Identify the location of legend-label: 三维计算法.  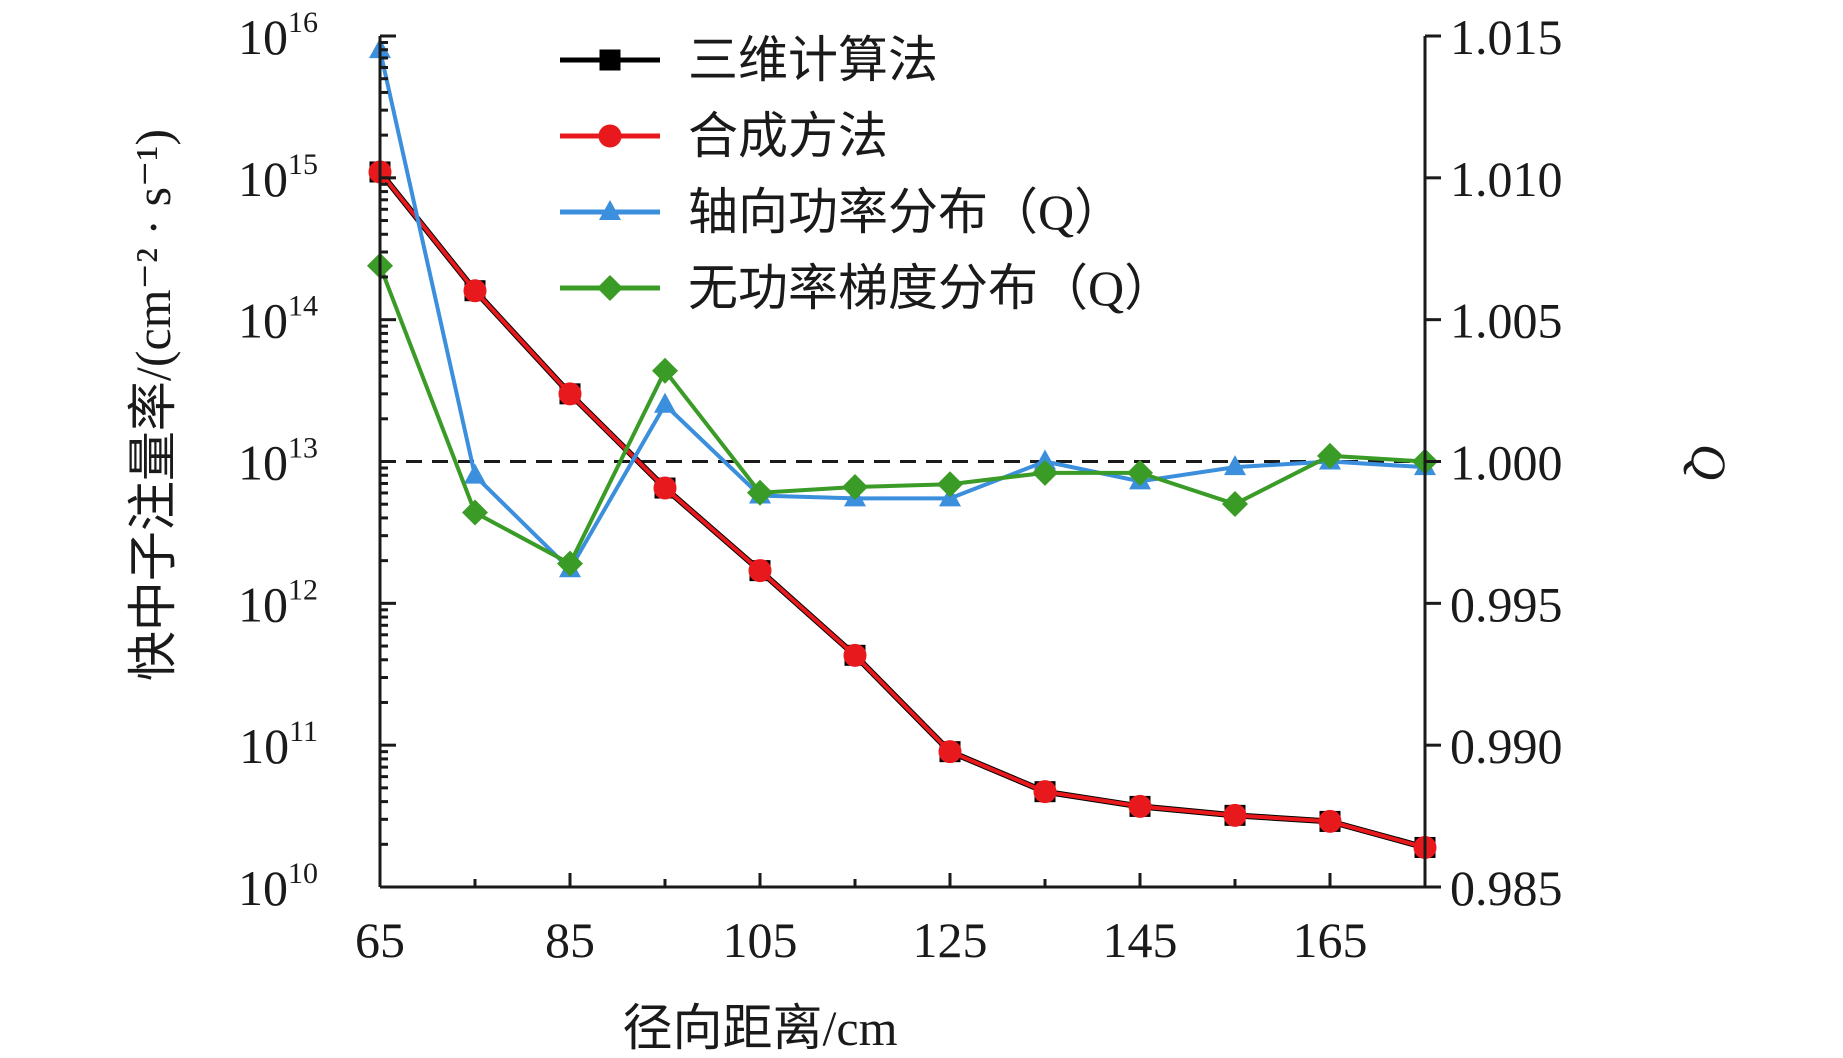
(813, 60).